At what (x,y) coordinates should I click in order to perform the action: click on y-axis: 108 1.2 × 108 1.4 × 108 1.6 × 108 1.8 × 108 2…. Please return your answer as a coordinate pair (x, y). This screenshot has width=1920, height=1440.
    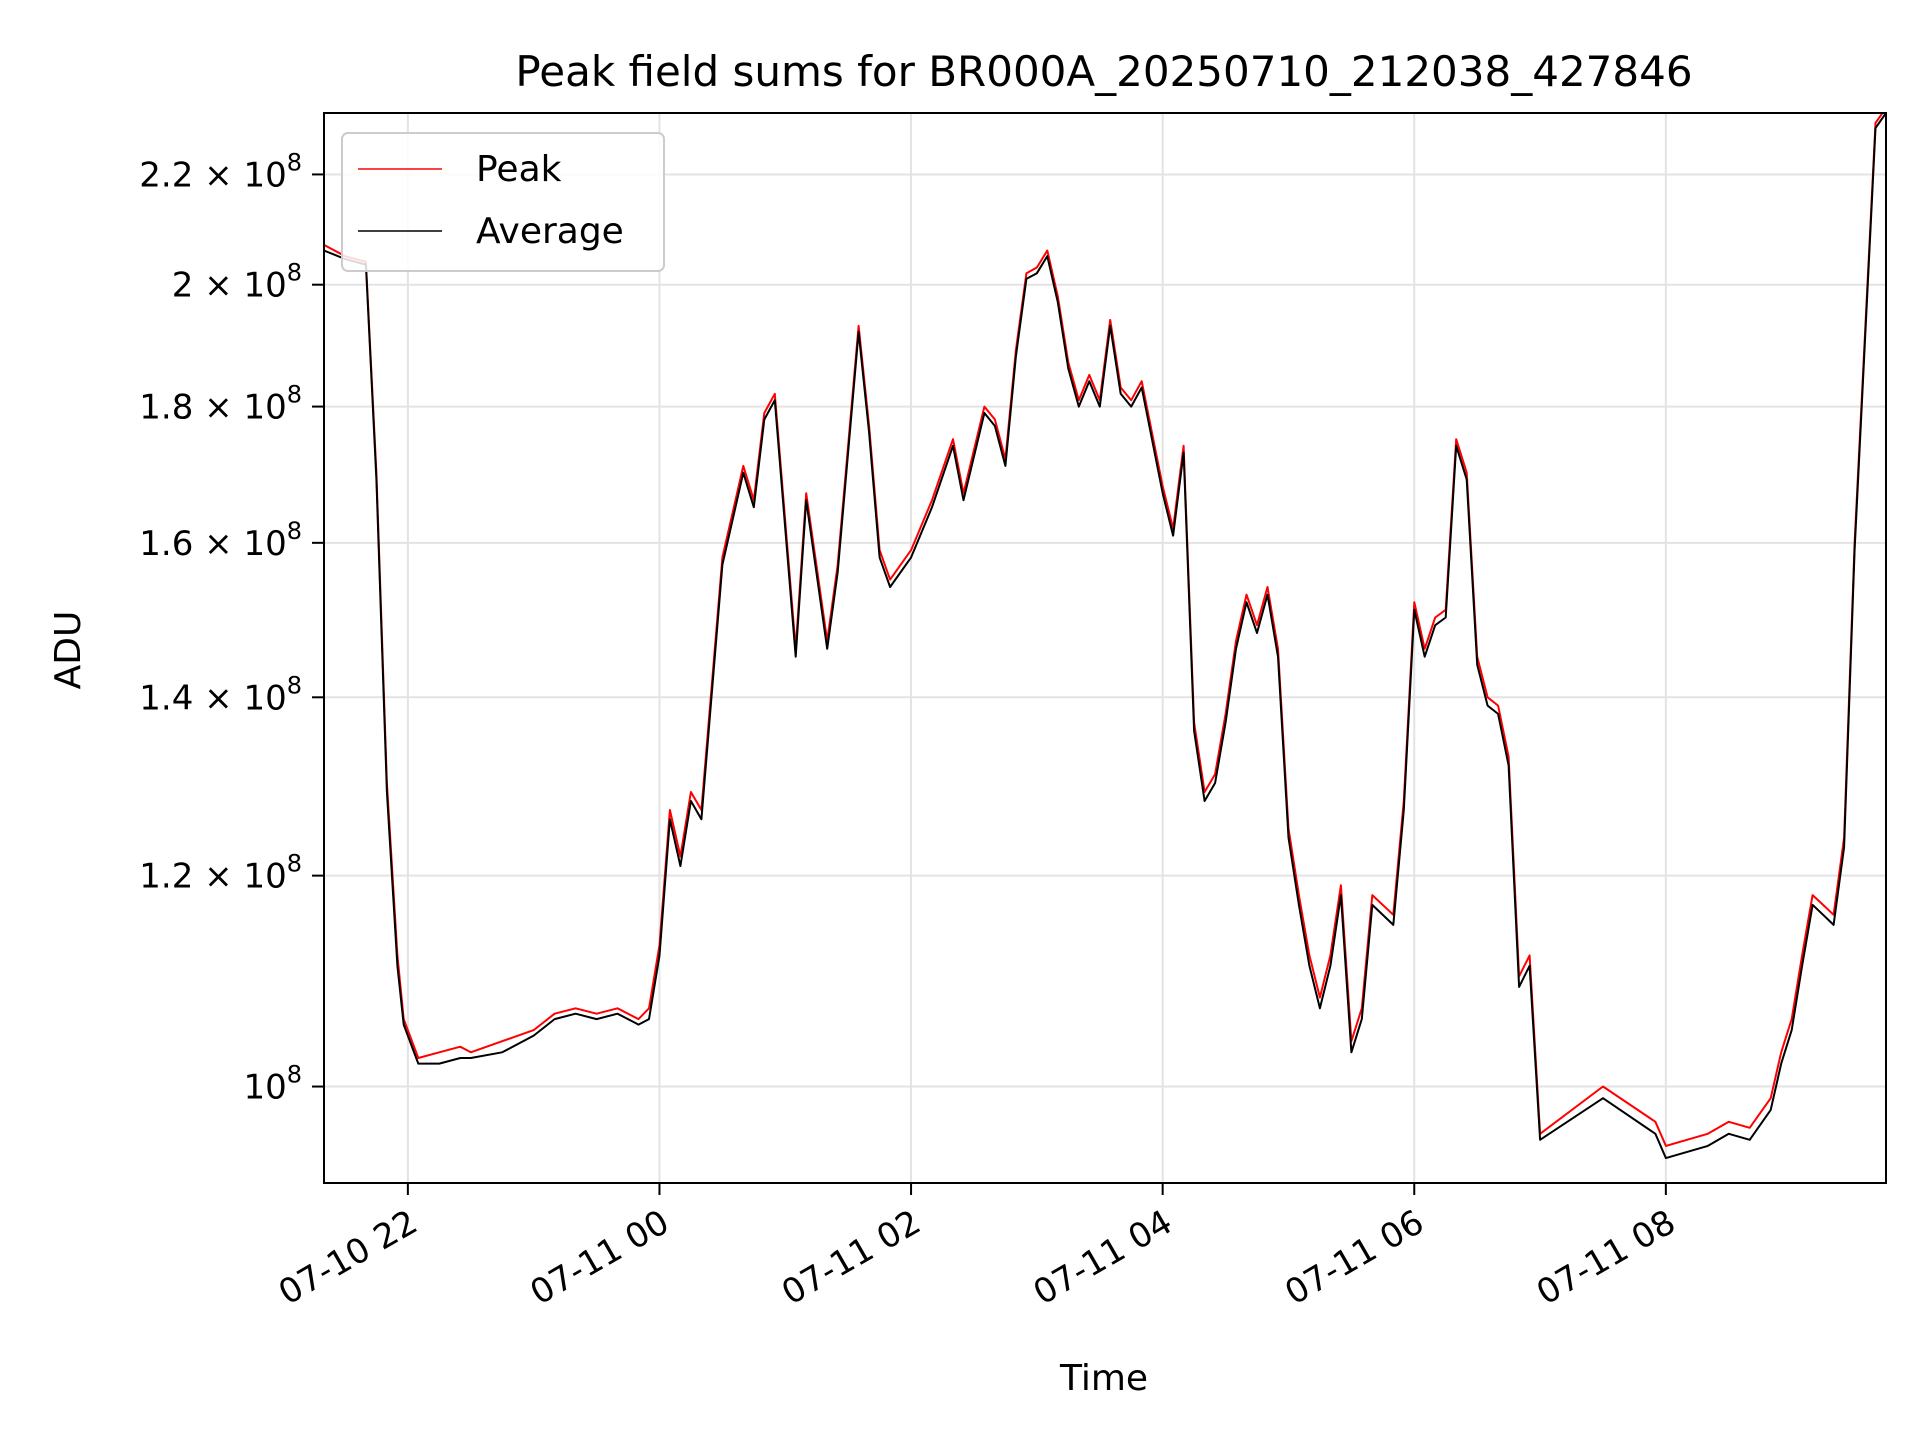
    Looking at the image, I should click on (231, 628).